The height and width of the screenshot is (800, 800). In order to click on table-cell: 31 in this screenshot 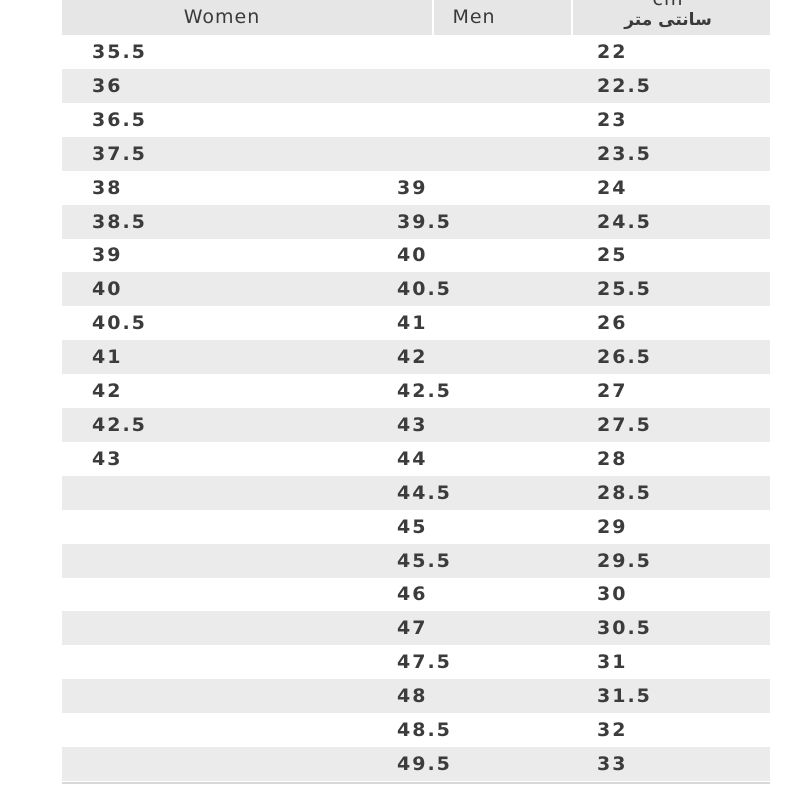, I will do `click(612, 662)`.